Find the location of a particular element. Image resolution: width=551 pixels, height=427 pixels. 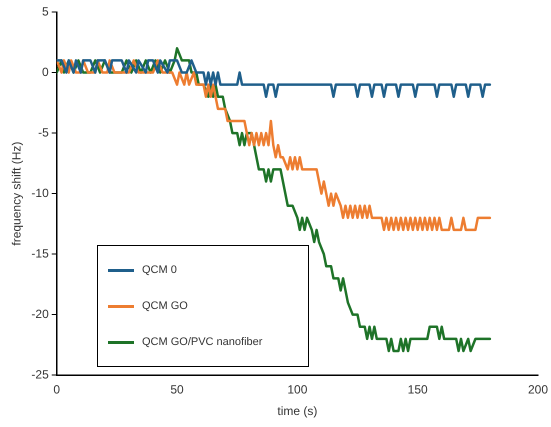

legend-label: QCM 0 is located at coordinates (159, 270).